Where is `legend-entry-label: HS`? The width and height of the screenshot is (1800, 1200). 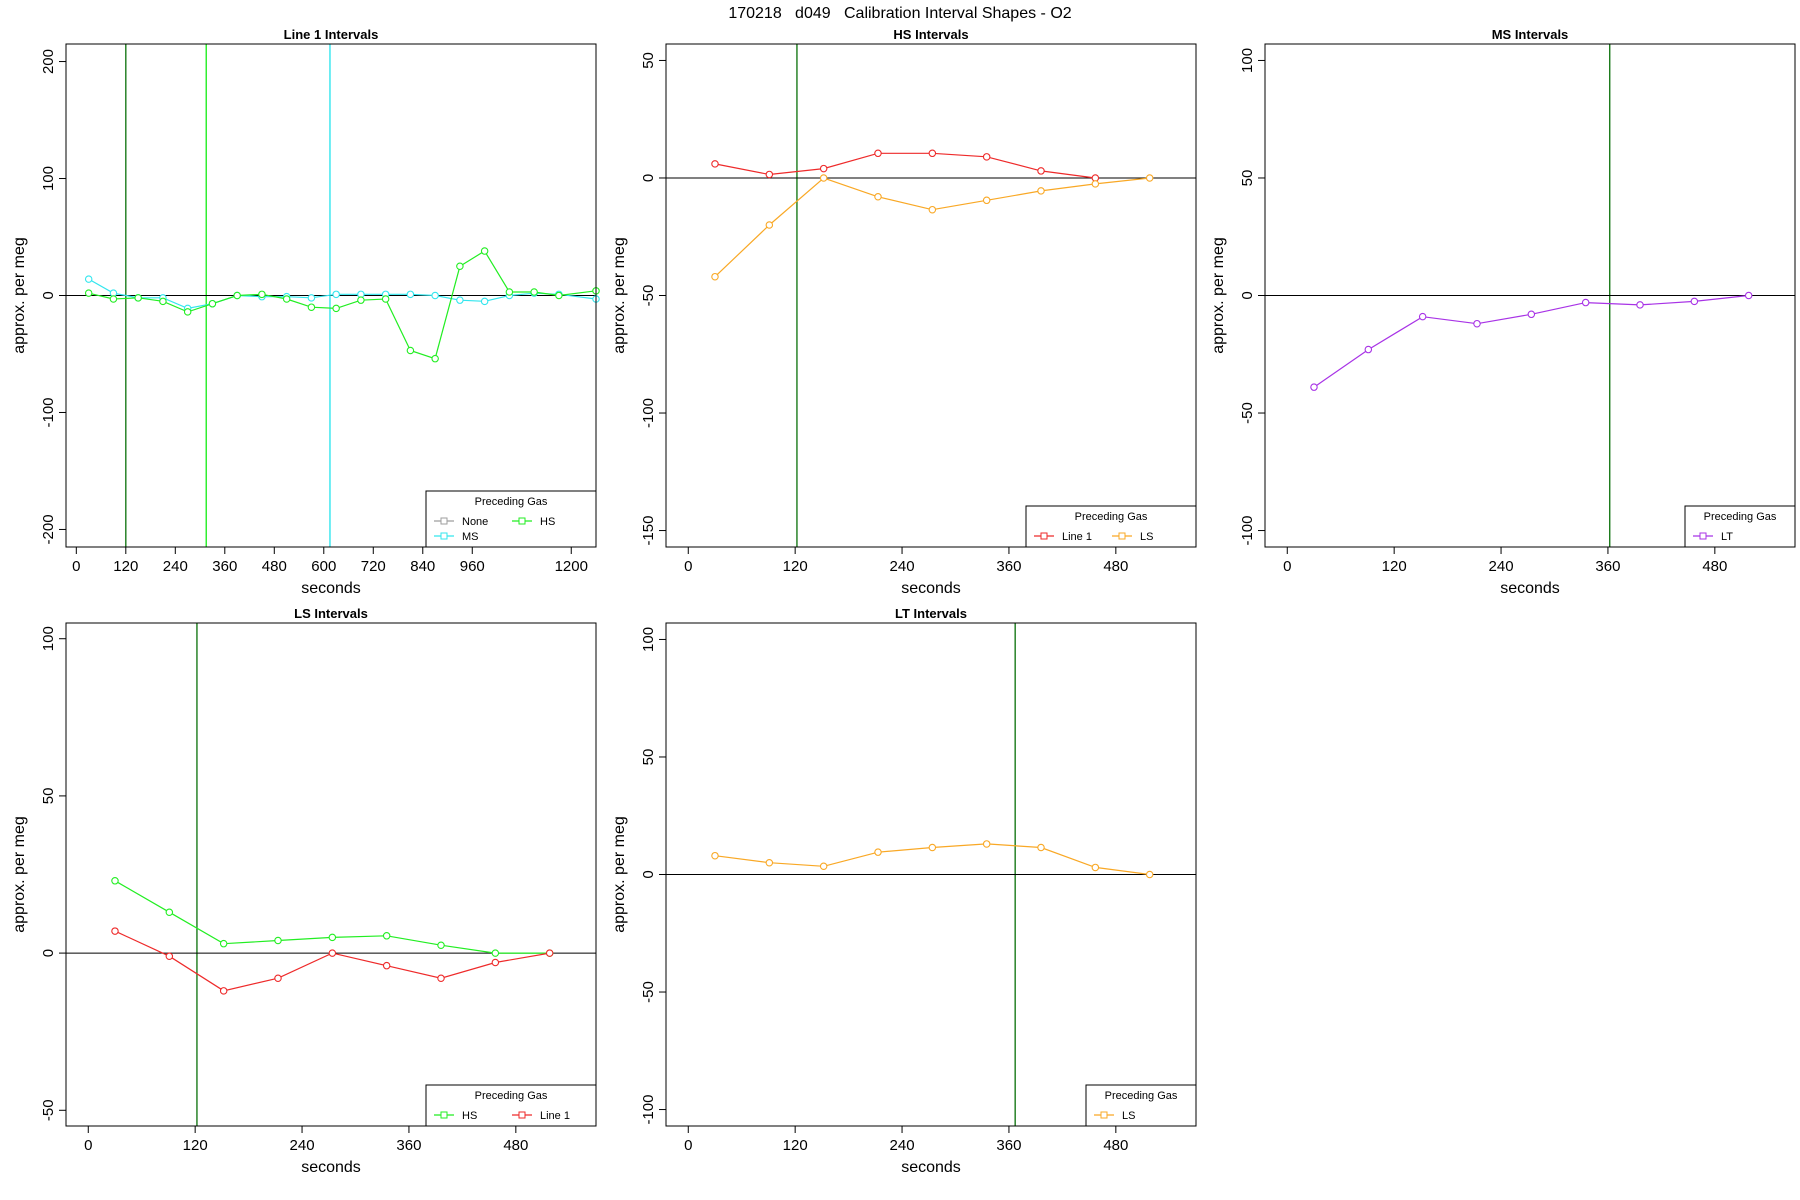 legend-entry-label: HS is located at coordinates (547, 522).